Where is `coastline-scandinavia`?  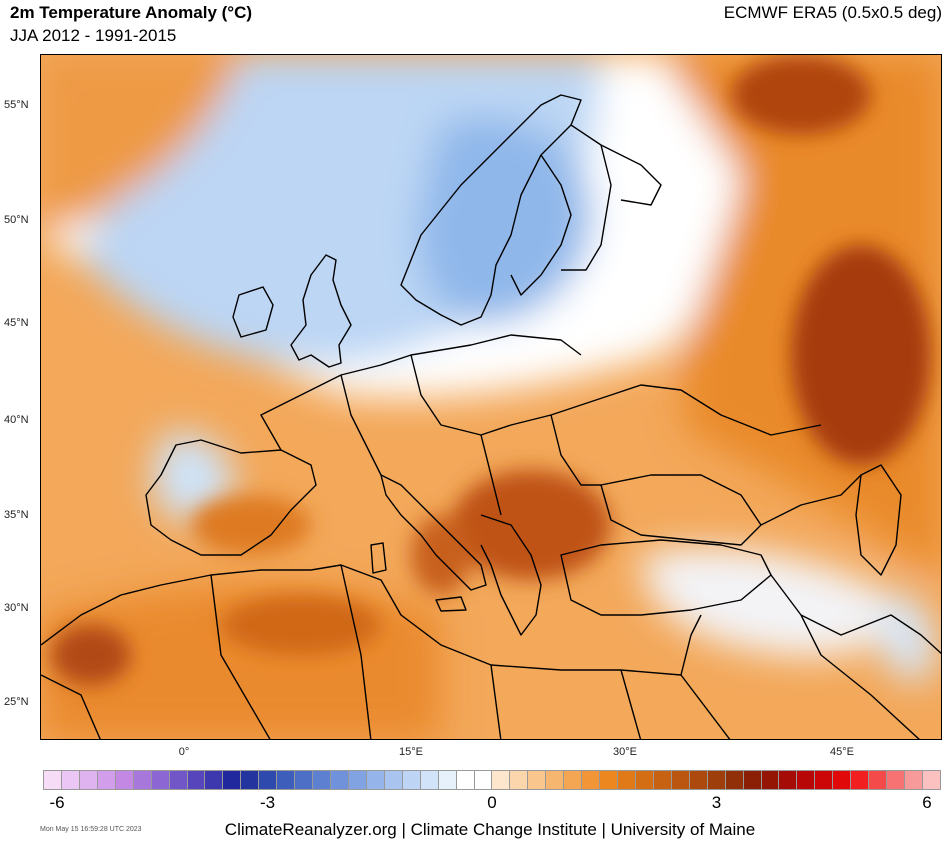 coastline-scandinavia is located at coordinates (491, 210).